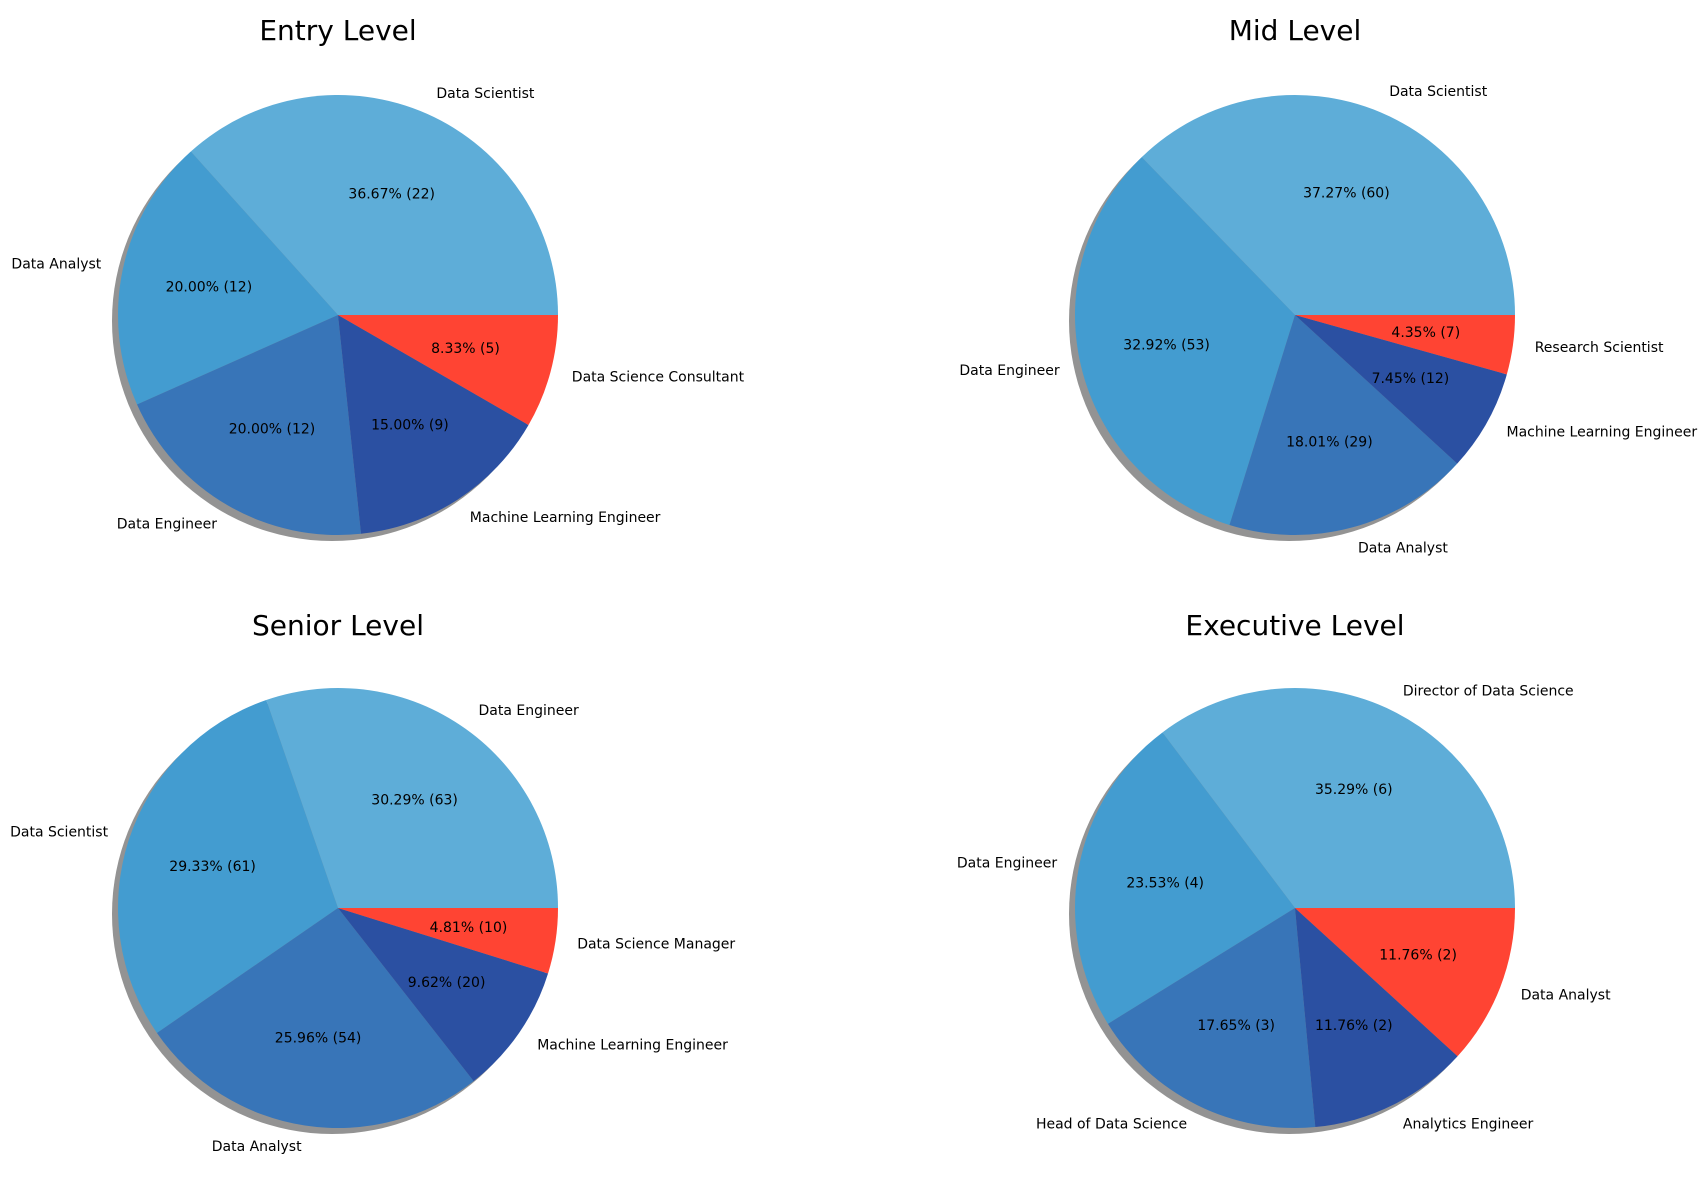  What do you see at coordinates (447, 983) in the screenshot?
I see `slice-percent-label: 9.62% (20)` at bounding box center [447, 983].